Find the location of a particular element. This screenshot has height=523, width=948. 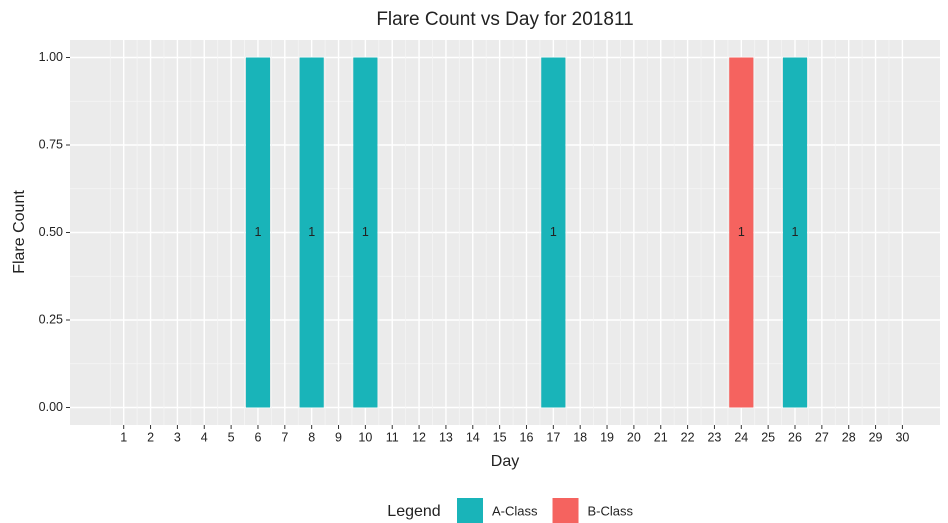

x-tick-label: 10 is located at coordinates (365, 437).